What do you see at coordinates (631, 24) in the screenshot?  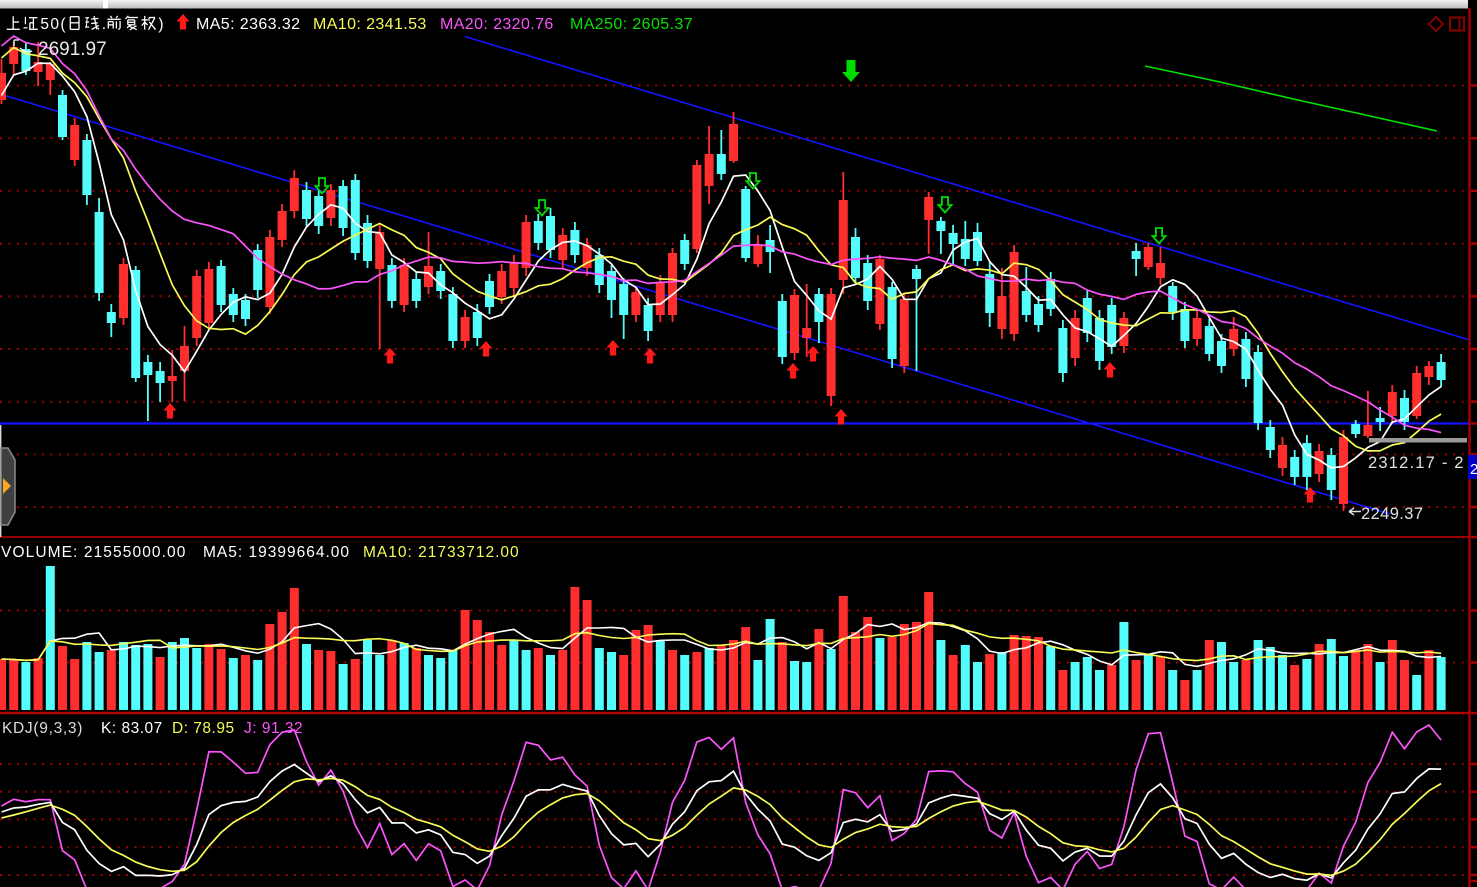 I see `svg-text: MA250: 2605.37` at bounding box center [631, 24].